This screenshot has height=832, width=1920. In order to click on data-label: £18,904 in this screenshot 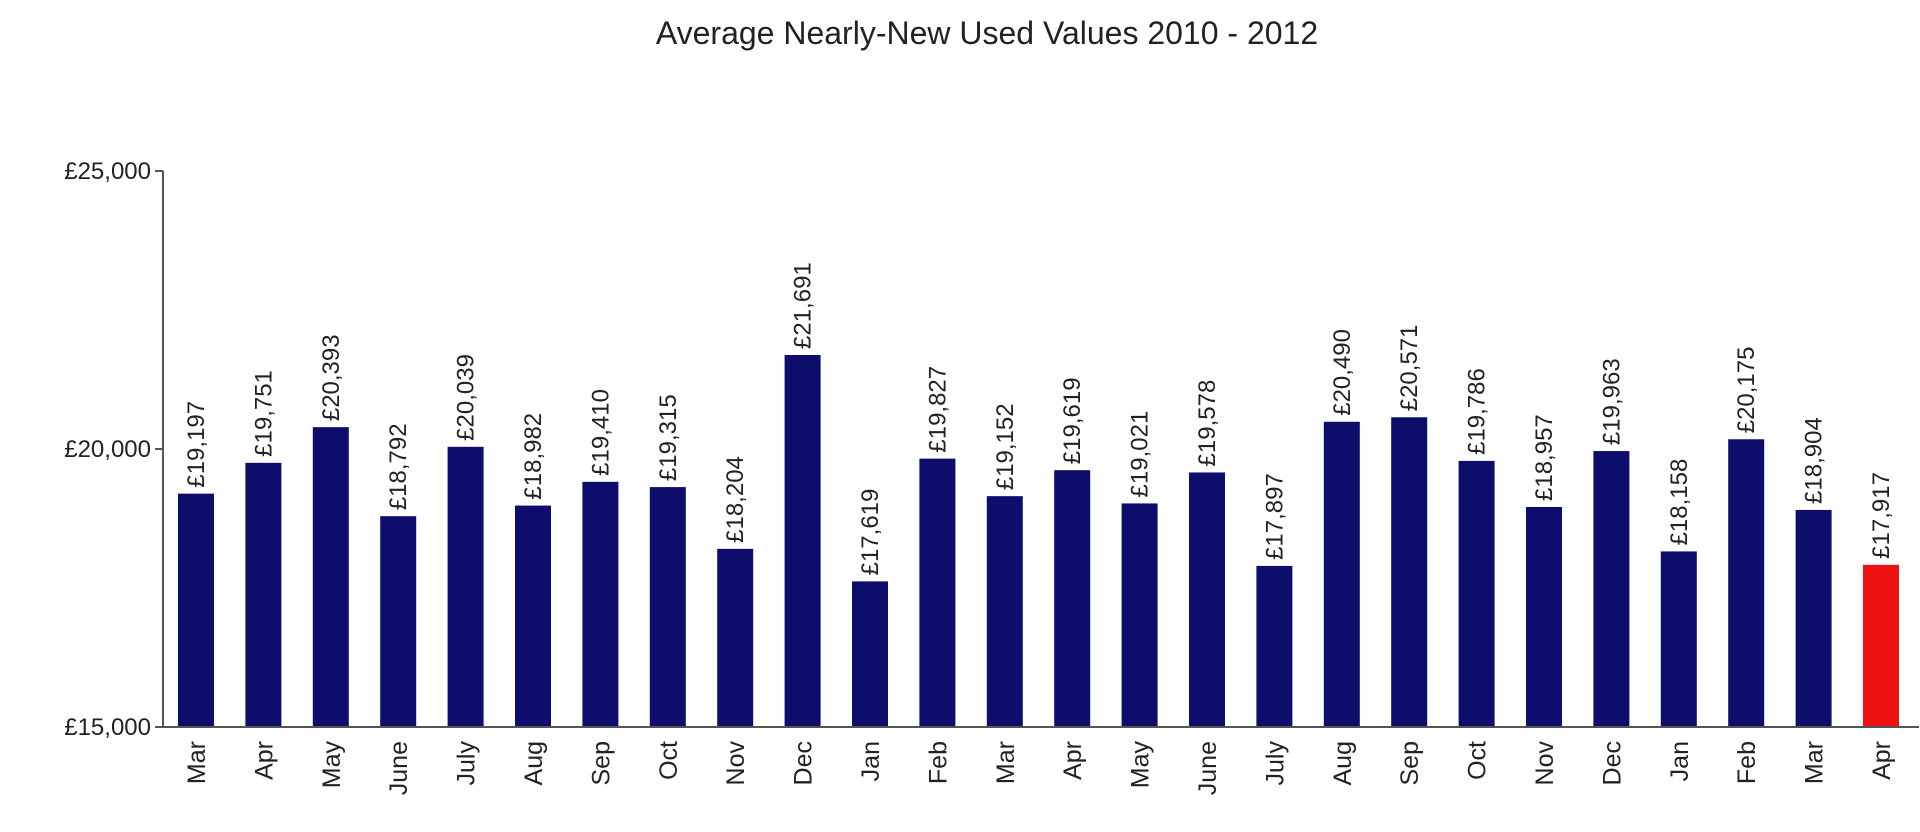, I will do `click(1814, 460)`.